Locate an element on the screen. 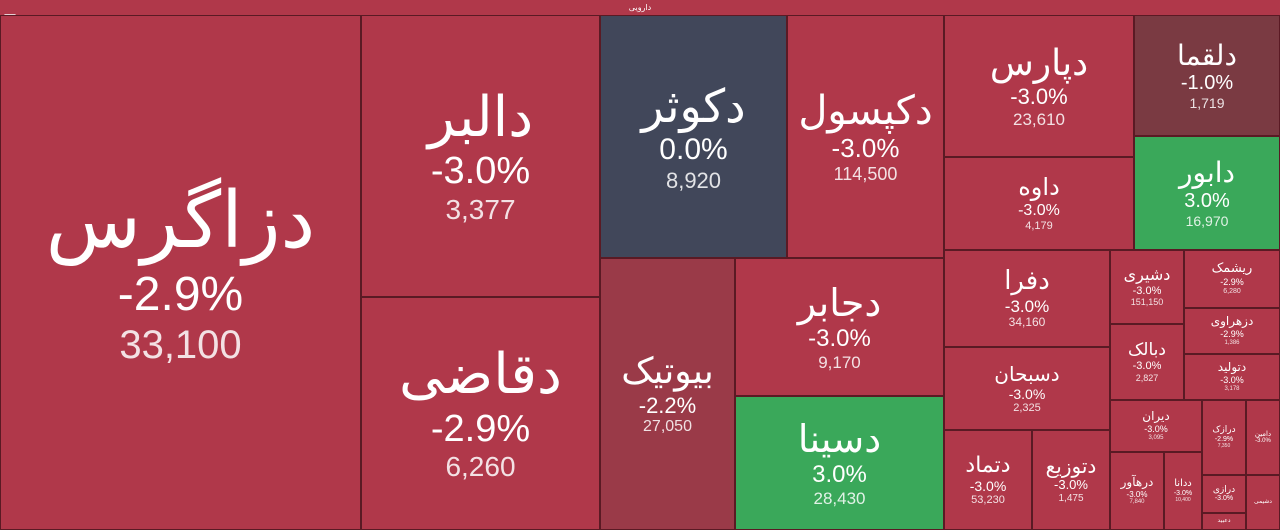  tile-26: درازی -3.0% is located at coordinates (1224, 494).